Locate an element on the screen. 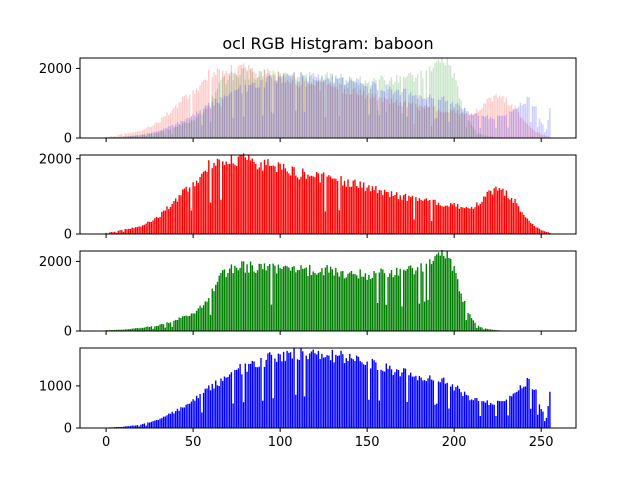 The width and height of the screenshot is (640, 480). x-tick-label: 250 is located at coordinates (541, 442).